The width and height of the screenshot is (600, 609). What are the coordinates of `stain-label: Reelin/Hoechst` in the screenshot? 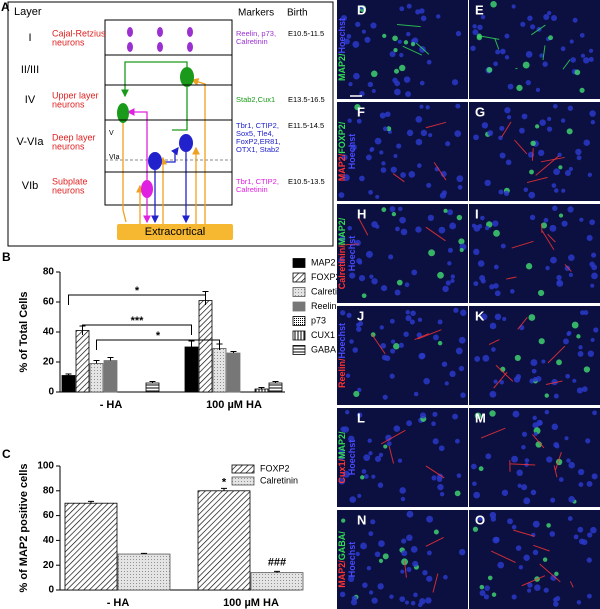 It's located at (342, 355).